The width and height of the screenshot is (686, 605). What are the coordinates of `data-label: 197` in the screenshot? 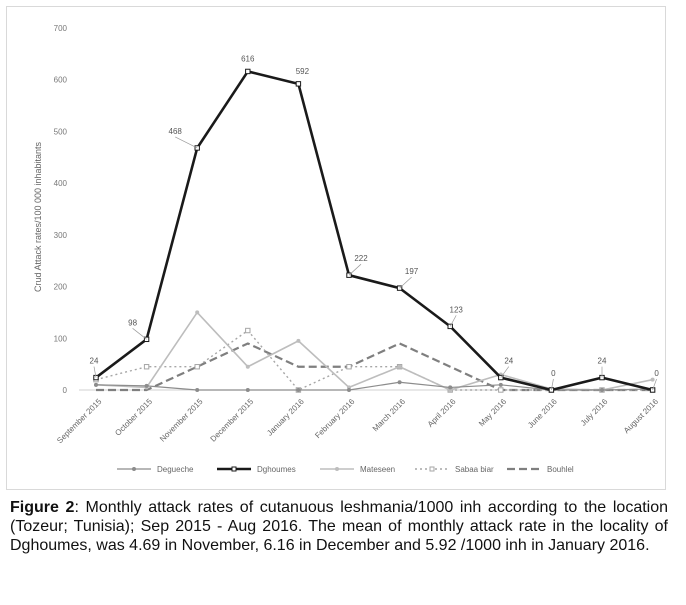 It's located at (412, 271).